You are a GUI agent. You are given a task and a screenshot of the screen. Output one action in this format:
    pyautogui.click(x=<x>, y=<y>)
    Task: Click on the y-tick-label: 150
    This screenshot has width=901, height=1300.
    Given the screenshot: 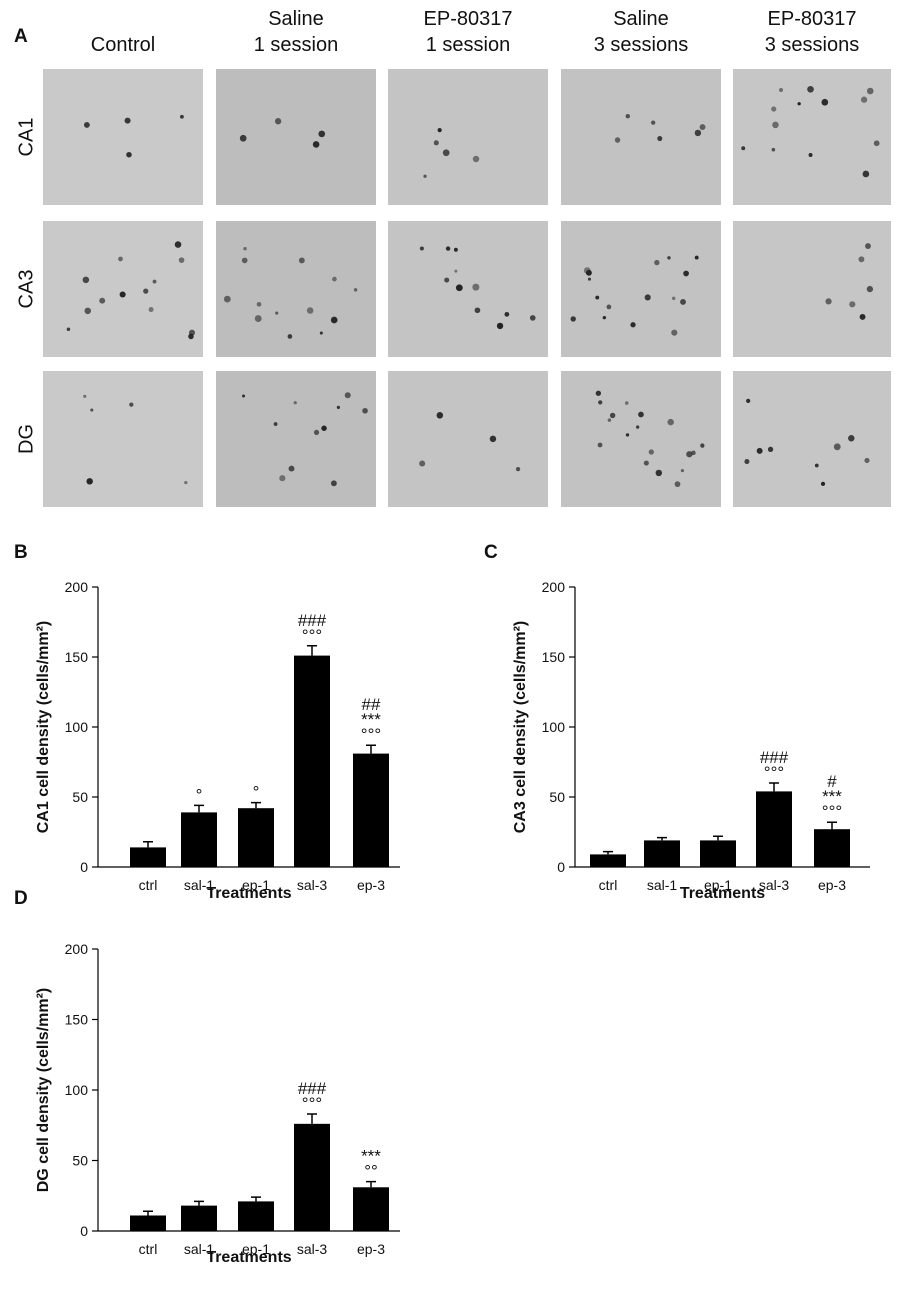 What is the action you would take?
    pyautogui.click(x=77, y=657)
    